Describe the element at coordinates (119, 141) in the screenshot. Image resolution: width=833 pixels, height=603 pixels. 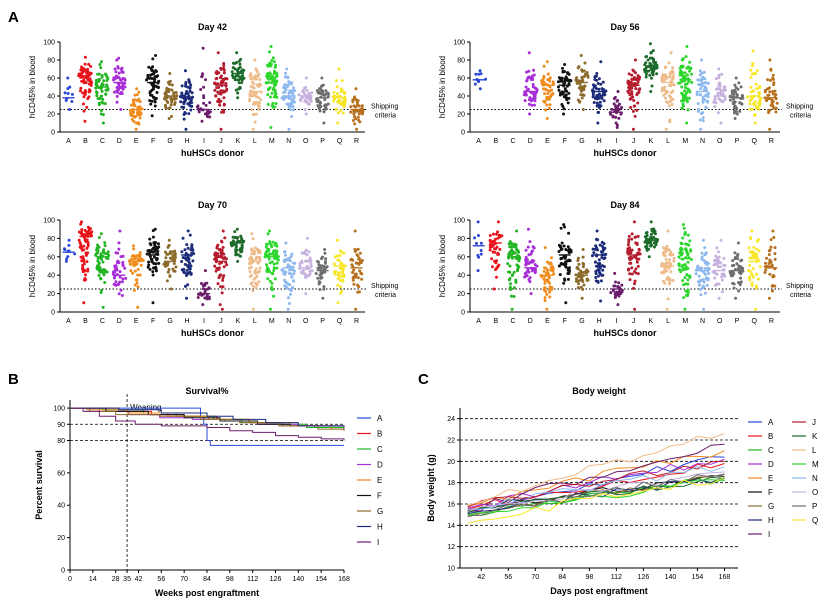
I see `x-tick-label: D` at that location.